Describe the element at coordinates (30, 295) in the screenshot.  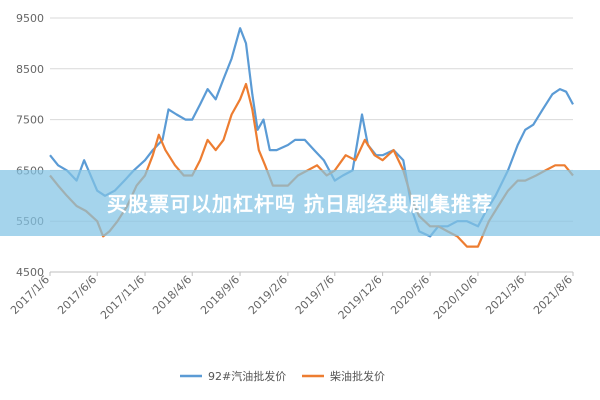
I see `x-tick-label: 2017/1/6` at that location.